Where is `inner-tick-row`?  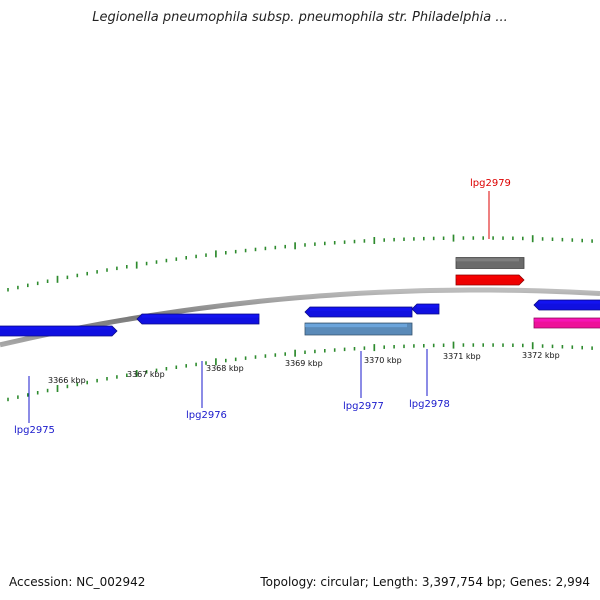 inner-tick-row is located at coordinates (300, 371).